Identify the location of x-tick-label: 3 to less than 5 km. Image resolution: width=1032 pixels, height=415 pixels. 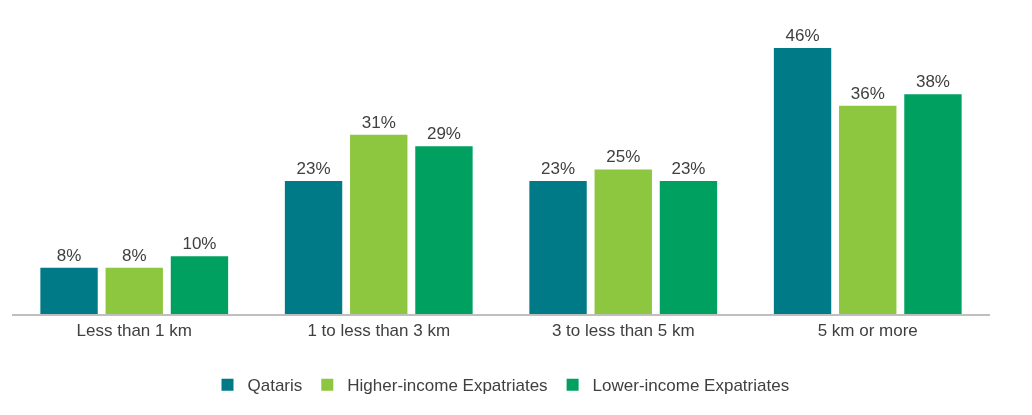
(623, 331).